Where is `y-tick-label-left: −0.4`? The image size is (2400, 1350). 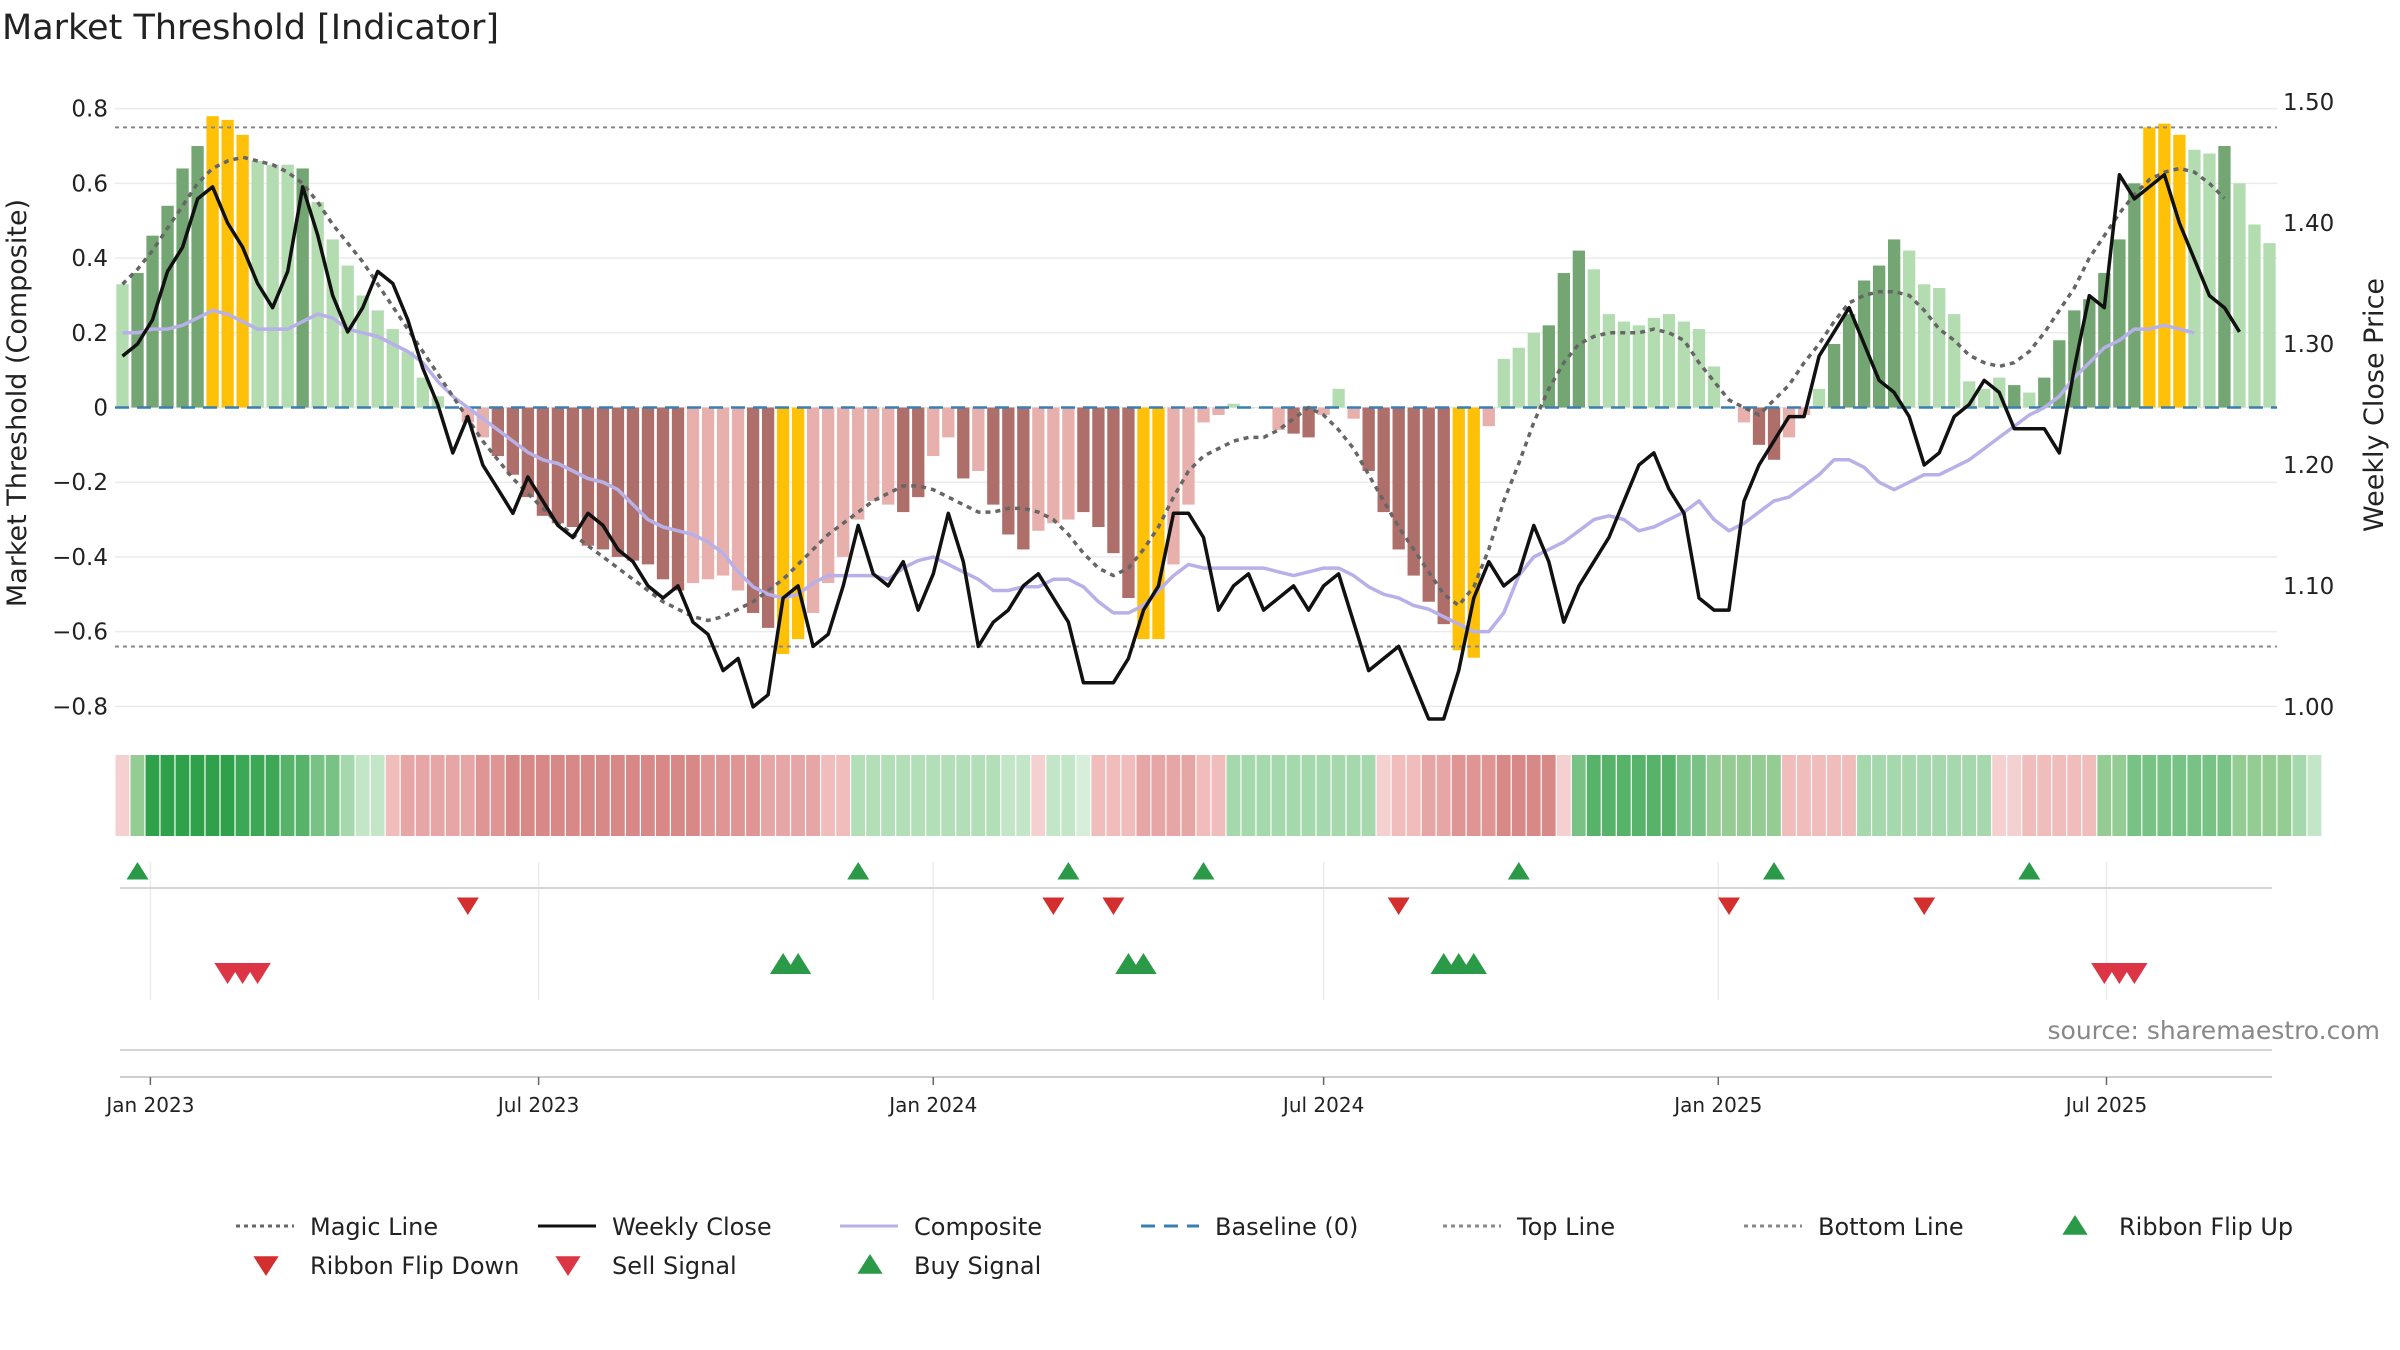 y-tick-label-left: −0.4 is located at coordinates (80, 558).